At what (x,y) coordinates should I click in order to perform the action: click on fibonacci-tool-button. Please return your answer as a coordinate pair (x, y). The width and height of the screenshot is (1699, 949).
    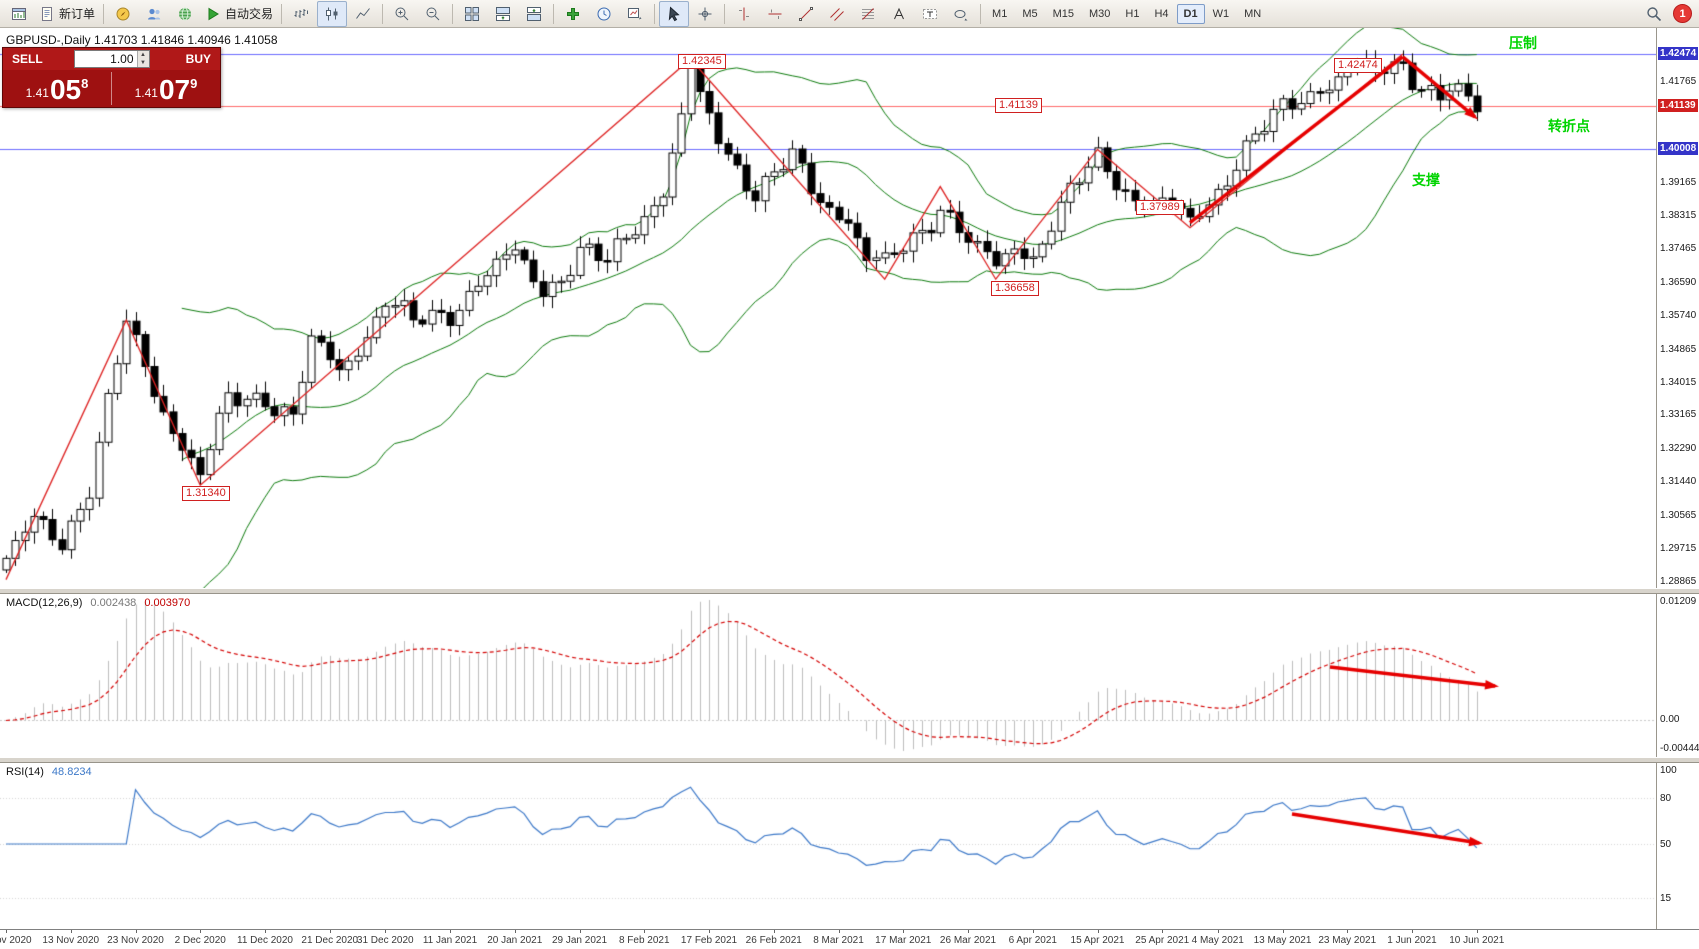
    Looking at the image, I should click on (868, 14).